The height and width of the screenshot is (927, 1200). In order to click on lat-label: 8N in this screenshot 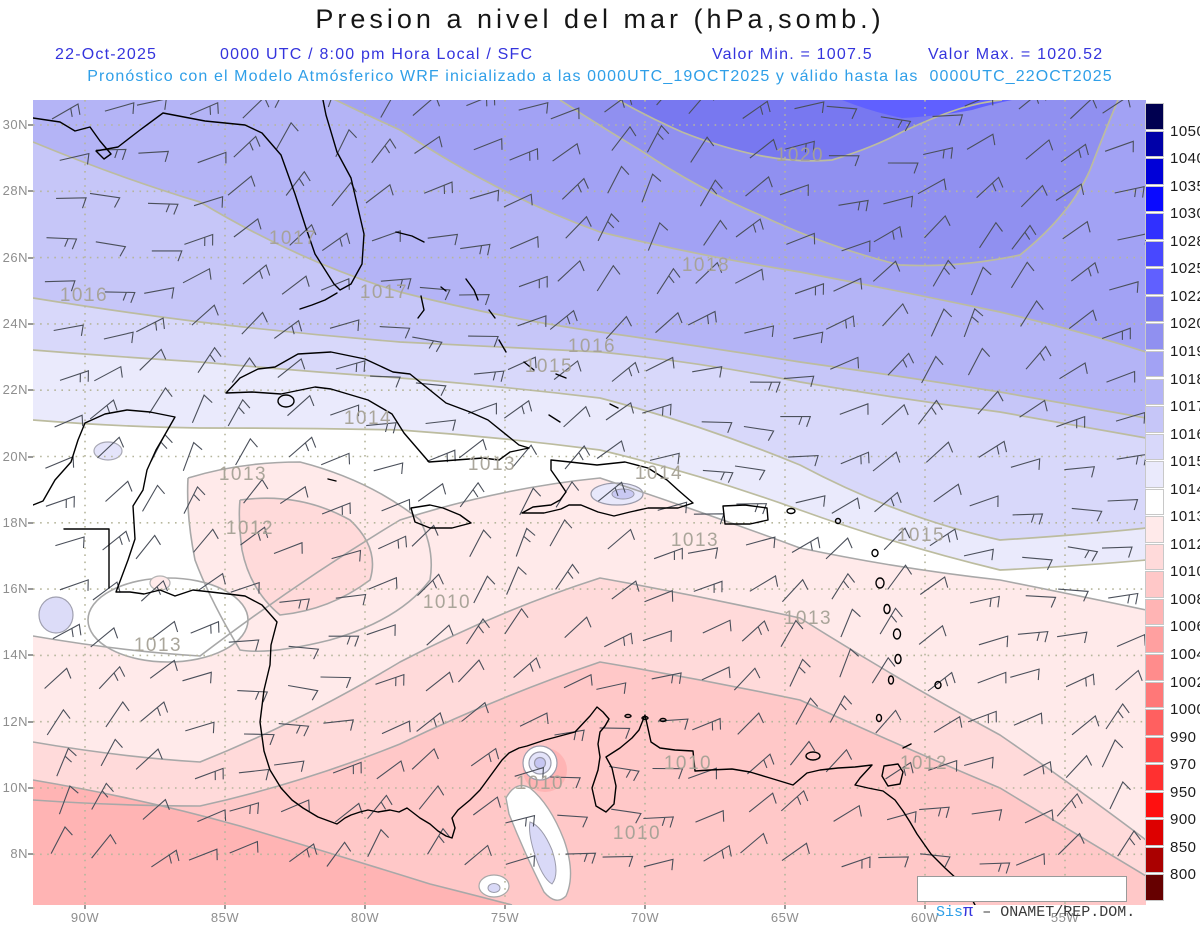, I will do `click(19, 854)`.